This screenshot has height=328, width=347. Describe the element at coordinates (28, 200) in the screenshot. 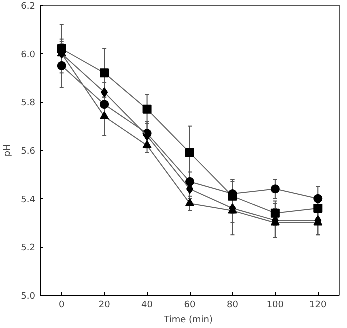

I see `y-tick-label: 5.4` at that location.